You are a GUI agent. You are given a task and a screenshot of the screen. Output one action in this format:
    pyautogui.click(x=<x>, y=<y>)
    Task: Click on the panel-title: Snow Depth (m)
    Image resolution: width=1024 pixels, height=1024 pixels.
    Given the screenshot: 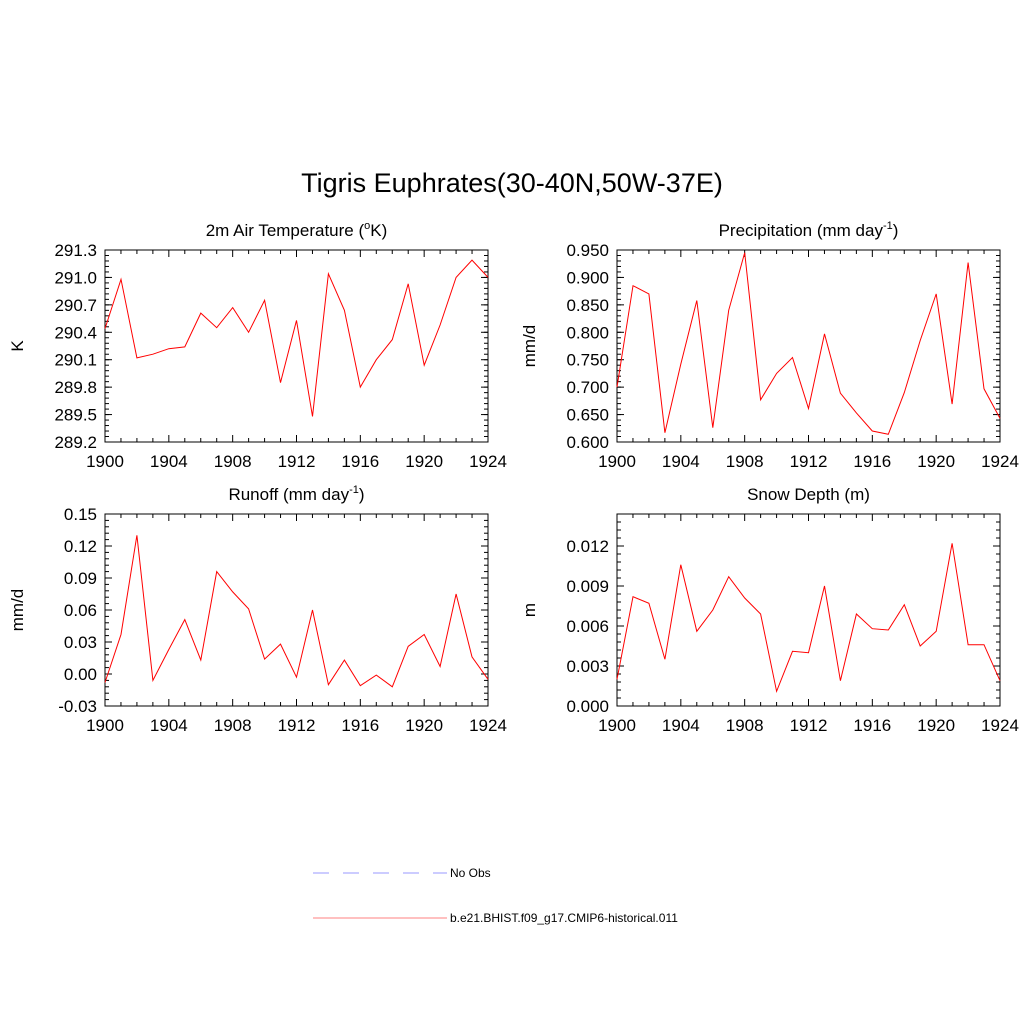 What is the action you would take?
    pyautogui.click(x=808, y=494)
    